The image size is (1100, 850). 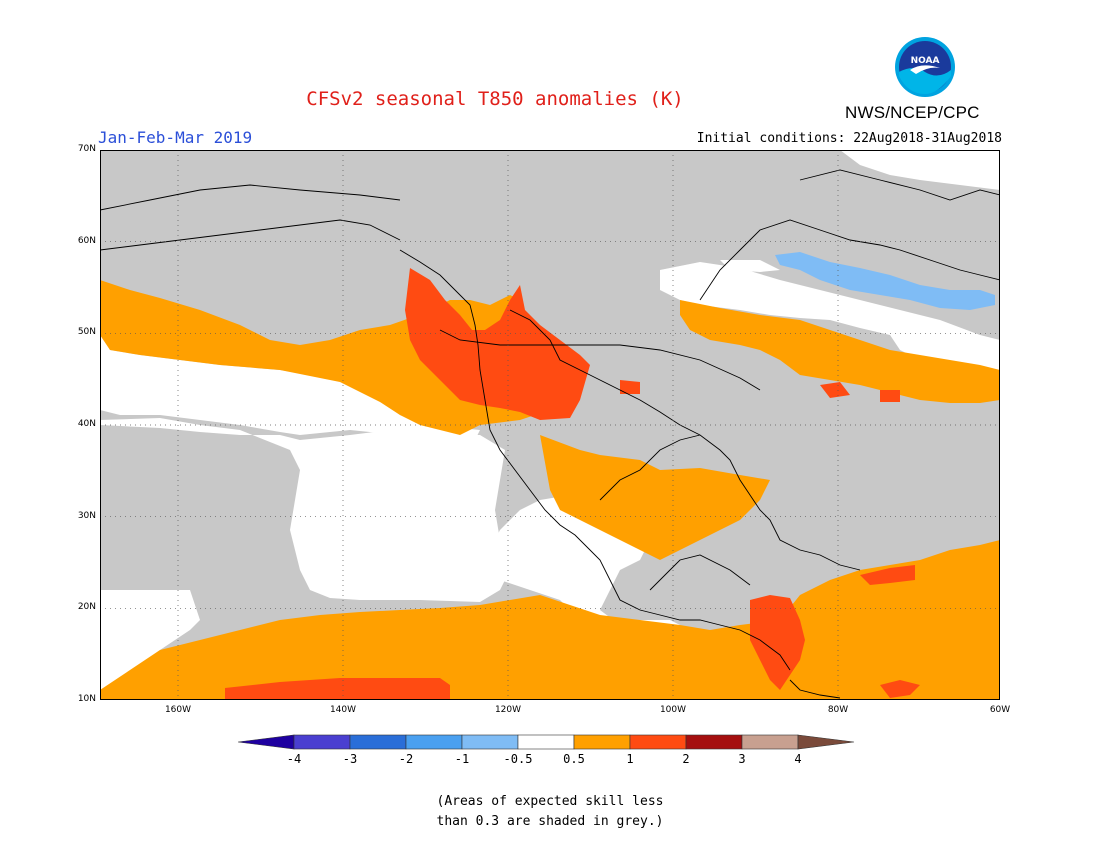 I want to click on colorbar-tick-label: -0.5, so click(x=518, y=759).